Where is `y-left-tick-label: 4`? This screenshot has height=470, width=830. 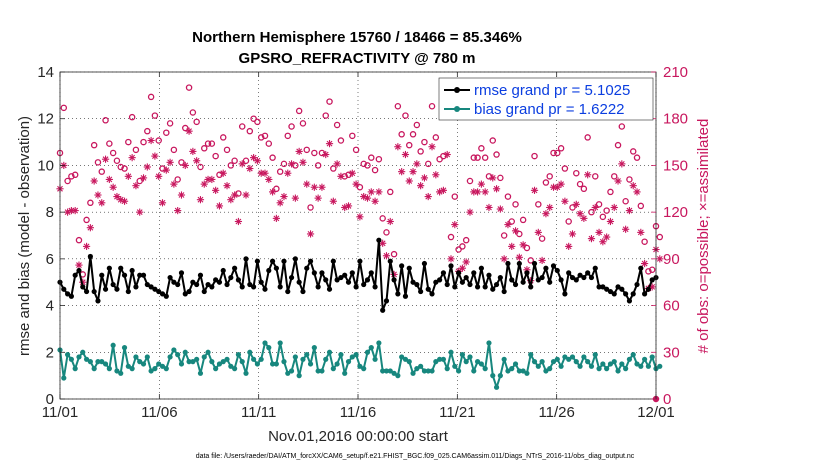 y-left-tick-label: 4 is located at coordinates (50, 306).